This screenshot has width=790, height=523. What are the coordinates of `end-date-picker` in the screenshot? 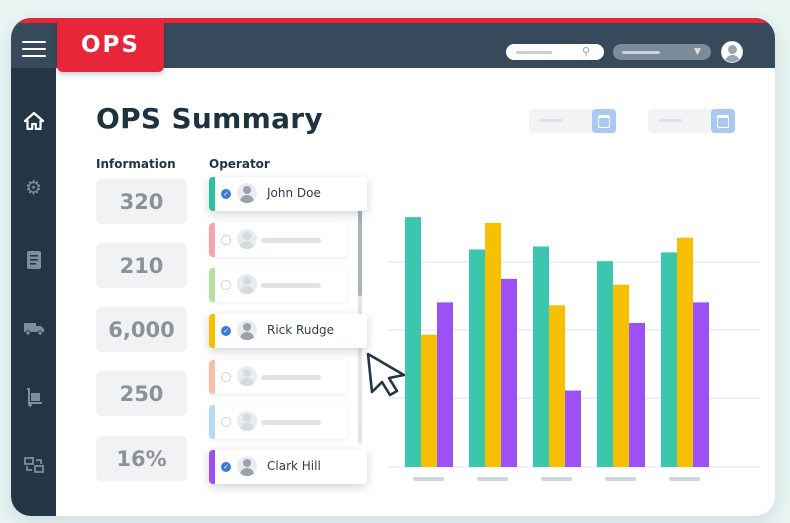 It's located at (691, 121).